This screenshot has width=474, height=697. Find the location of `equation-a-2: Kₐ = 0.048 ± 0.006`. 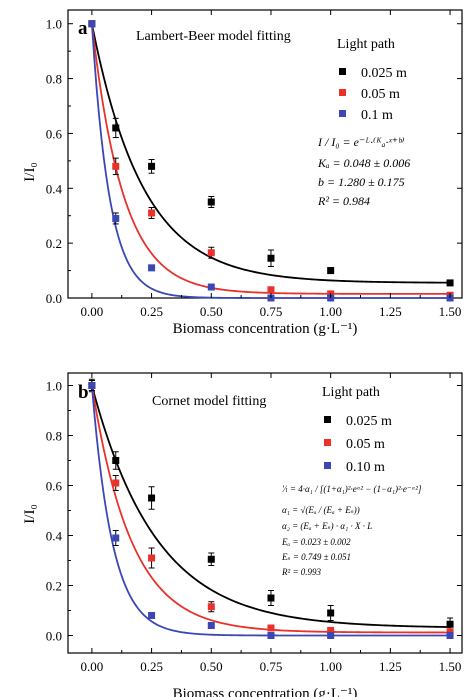

equation-a-2: Kₐ = 0.048 ± 0.006 is located at coordinates (363, 163).